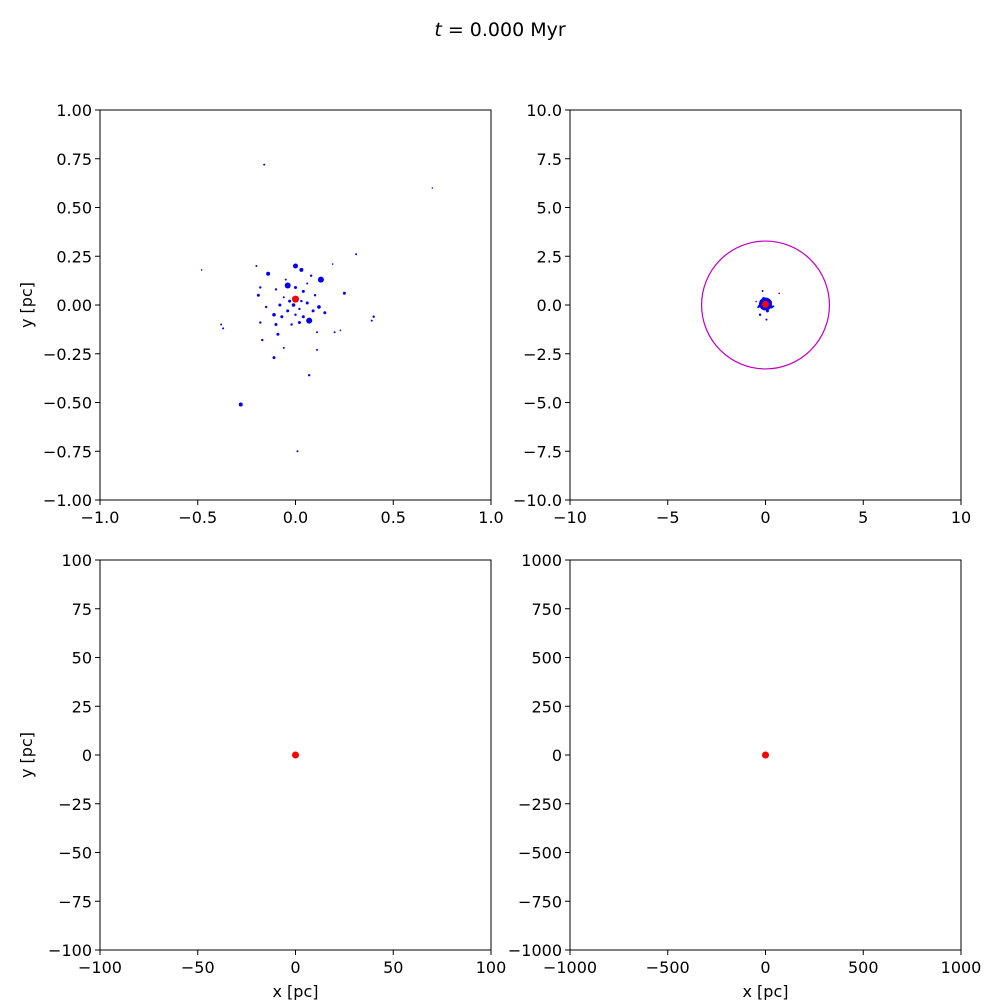 The height and width of the screenshot is (1000, 1000). Describe the element at coordinates (67, 403) in the screenshot. I see `y-tick-label: −0.50` at that location.